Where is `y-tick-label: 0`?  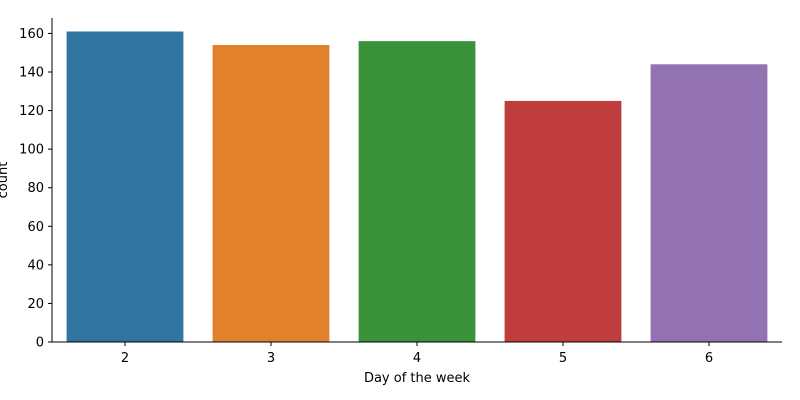 y-tick-label: 0 is located at coordinates (40, 343).